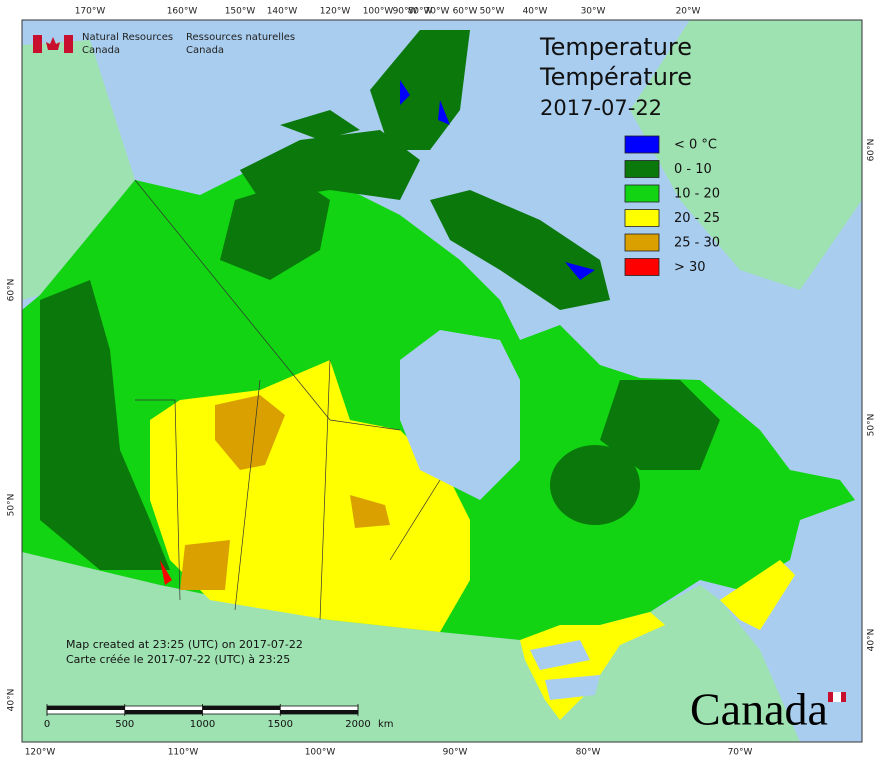  I want to click on graticule-label: 110°W, so click(183, 753).